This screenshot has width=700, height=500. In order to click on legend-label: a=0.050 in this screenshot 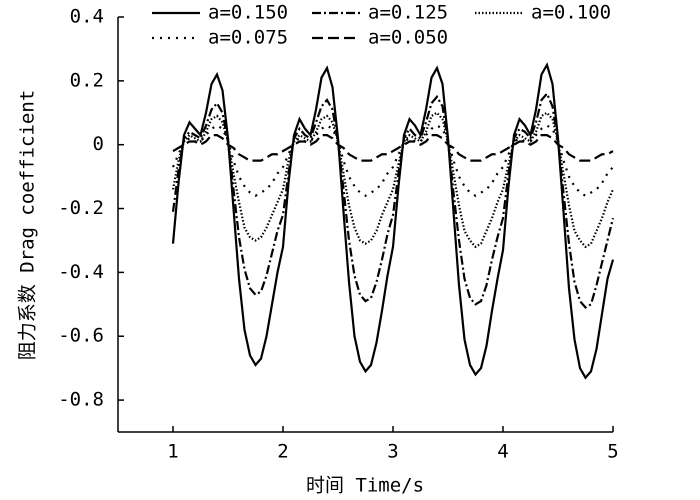, I will do `click(408, 38)`.